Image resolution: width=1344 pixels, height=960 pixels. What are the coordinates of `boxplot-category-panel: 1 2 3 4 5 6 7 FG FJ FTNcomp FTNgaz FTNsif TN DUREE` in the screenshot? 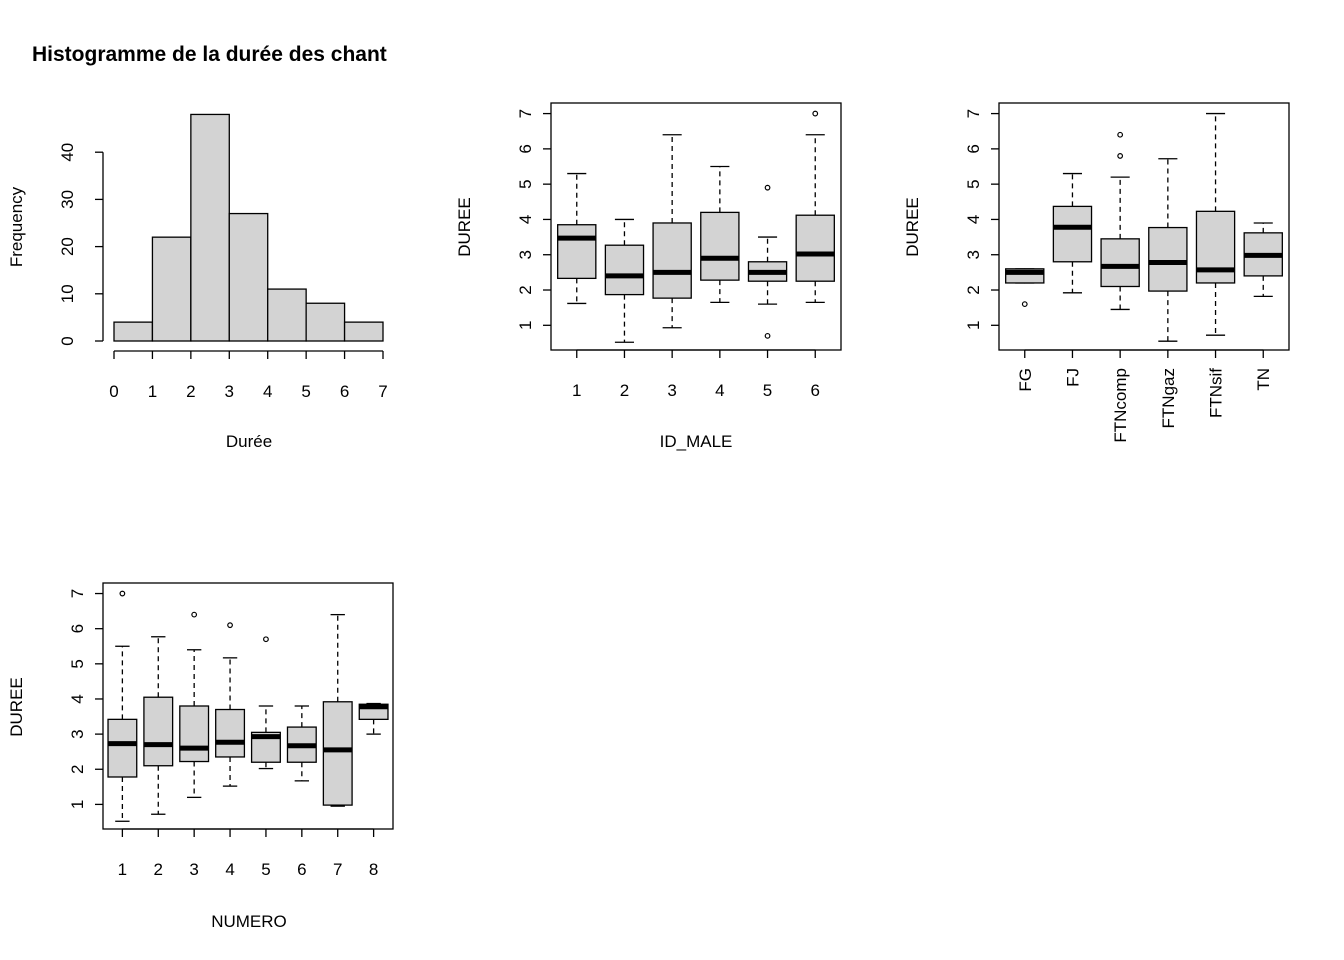 It's located at (1096, 272).